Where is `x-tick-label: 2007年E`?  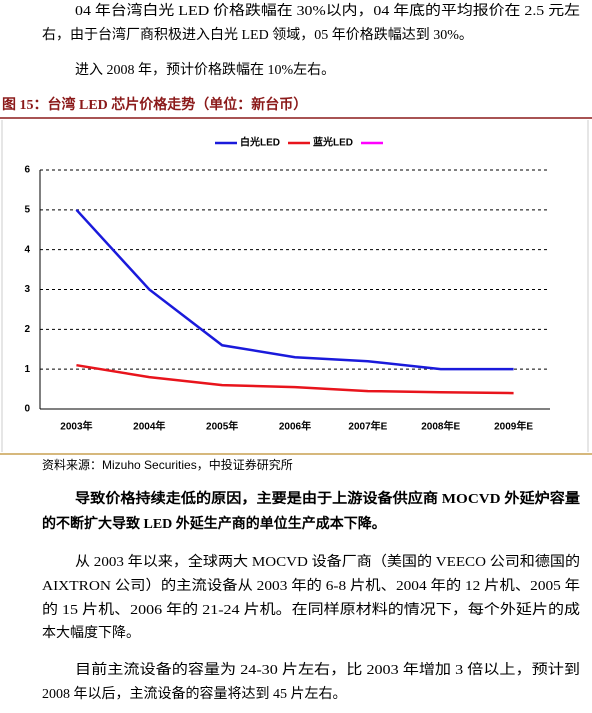
x-tick-label: 2007年E is located at coordinates (367, 426).